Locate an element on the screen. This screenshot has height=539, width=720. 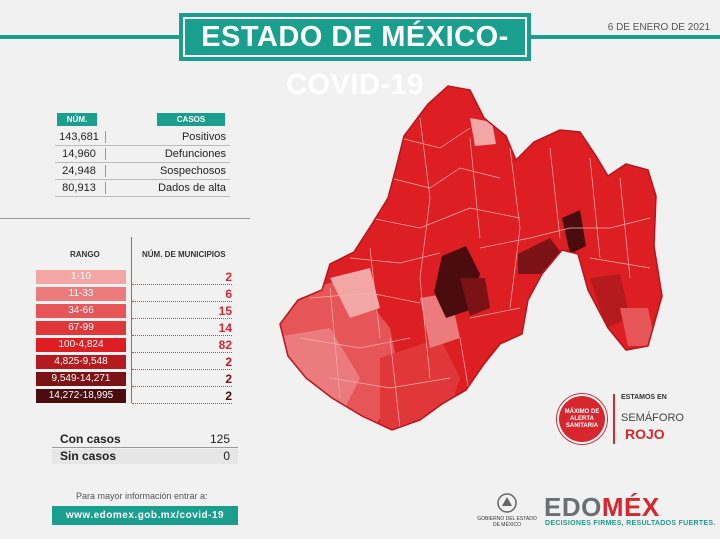
summary-with-cases: Con casos 125 is located at coordinates (145, 440).